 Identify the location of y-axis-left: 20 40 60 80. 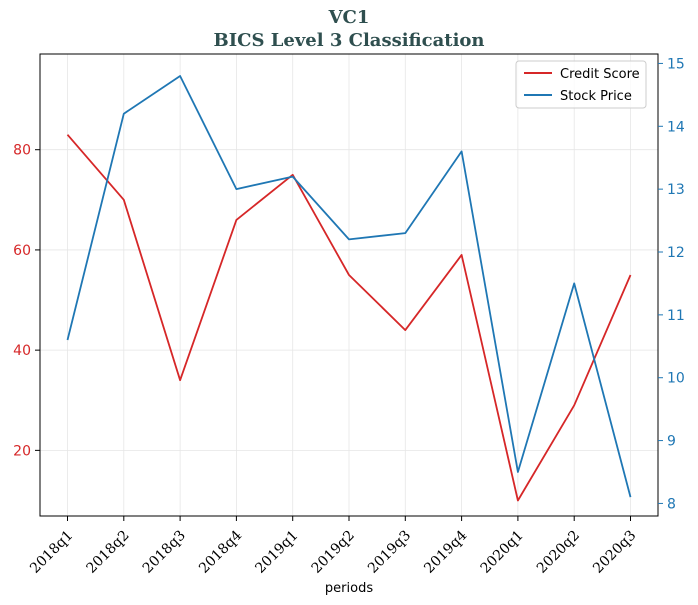
(26, 301).